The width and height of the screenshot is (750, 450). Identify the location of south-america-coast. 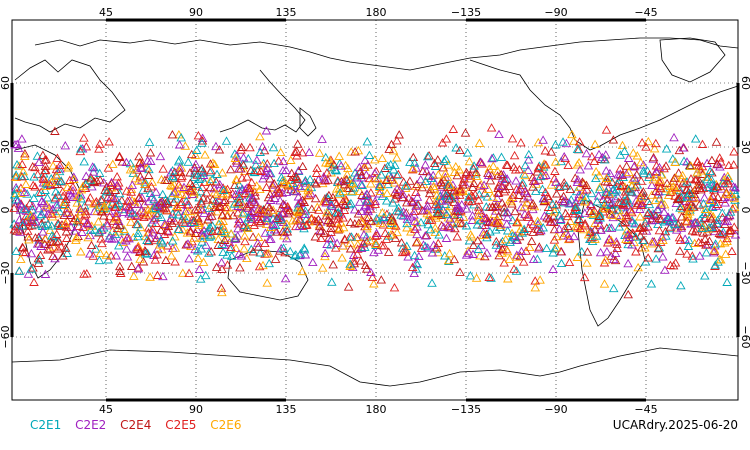
(611, 263).